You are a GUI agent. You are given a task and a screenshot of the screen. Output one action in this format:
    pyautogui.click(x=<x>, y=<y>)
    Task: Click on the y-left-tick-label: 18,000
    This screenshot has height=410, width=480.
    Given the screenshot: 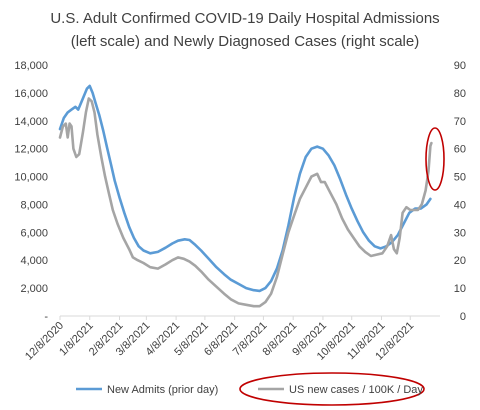 What is the action you would take?
    pyautogui.click(x=31, y=66)
    